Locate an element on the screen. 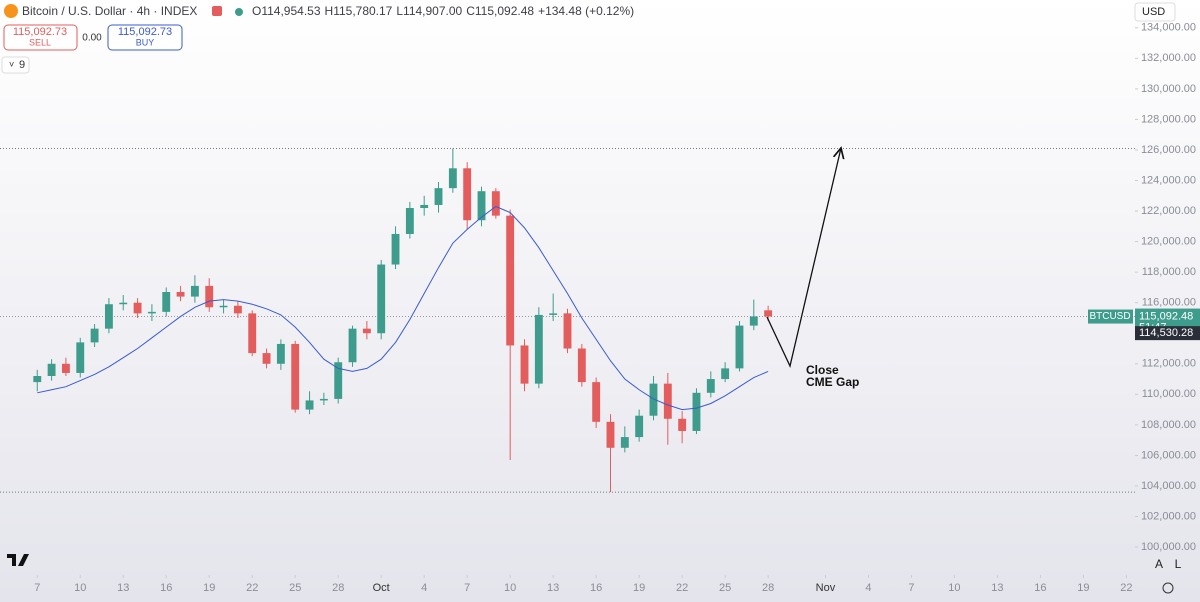  currency-button is located at coordinates (1155, 12).